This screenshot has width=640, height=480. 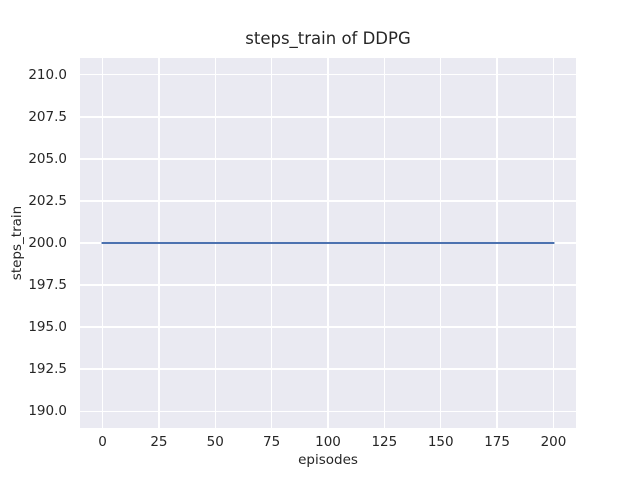 I want to click on series-line-svg, so click(x=328, y=243).